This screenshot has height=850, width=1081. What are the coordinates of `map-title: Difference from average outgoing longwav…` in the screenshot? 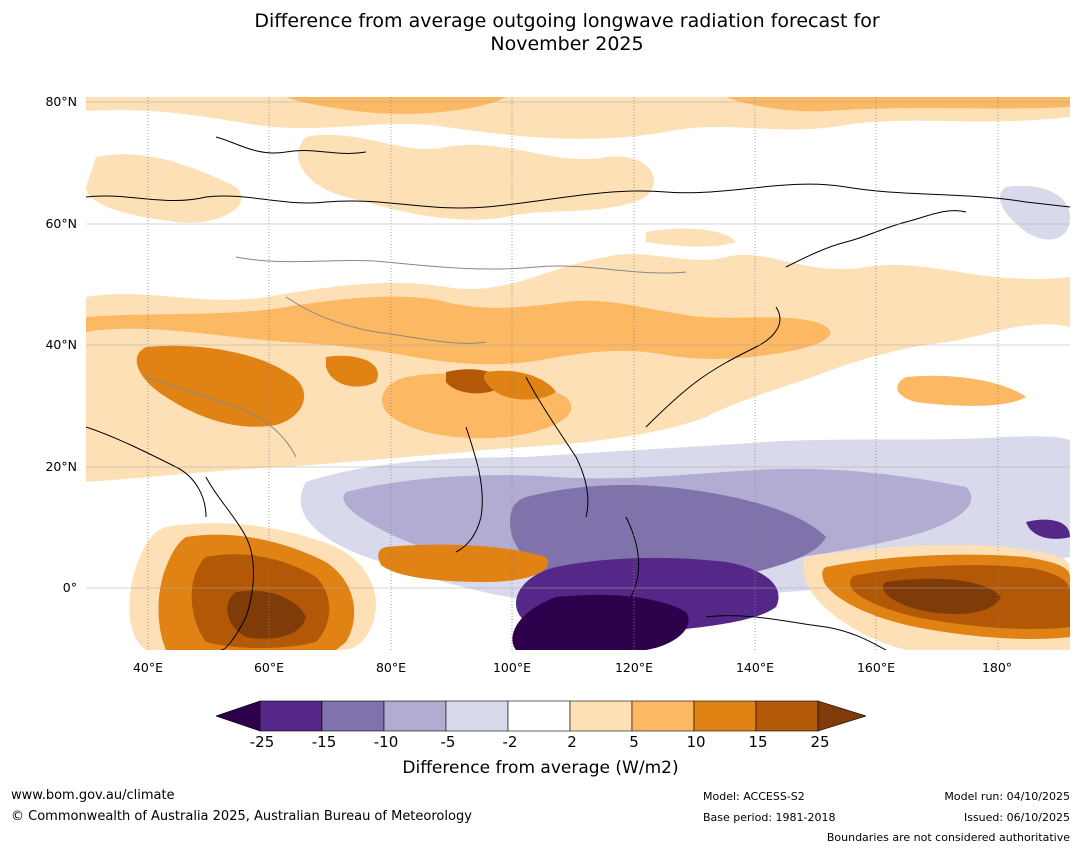 It's located at (540, 33).